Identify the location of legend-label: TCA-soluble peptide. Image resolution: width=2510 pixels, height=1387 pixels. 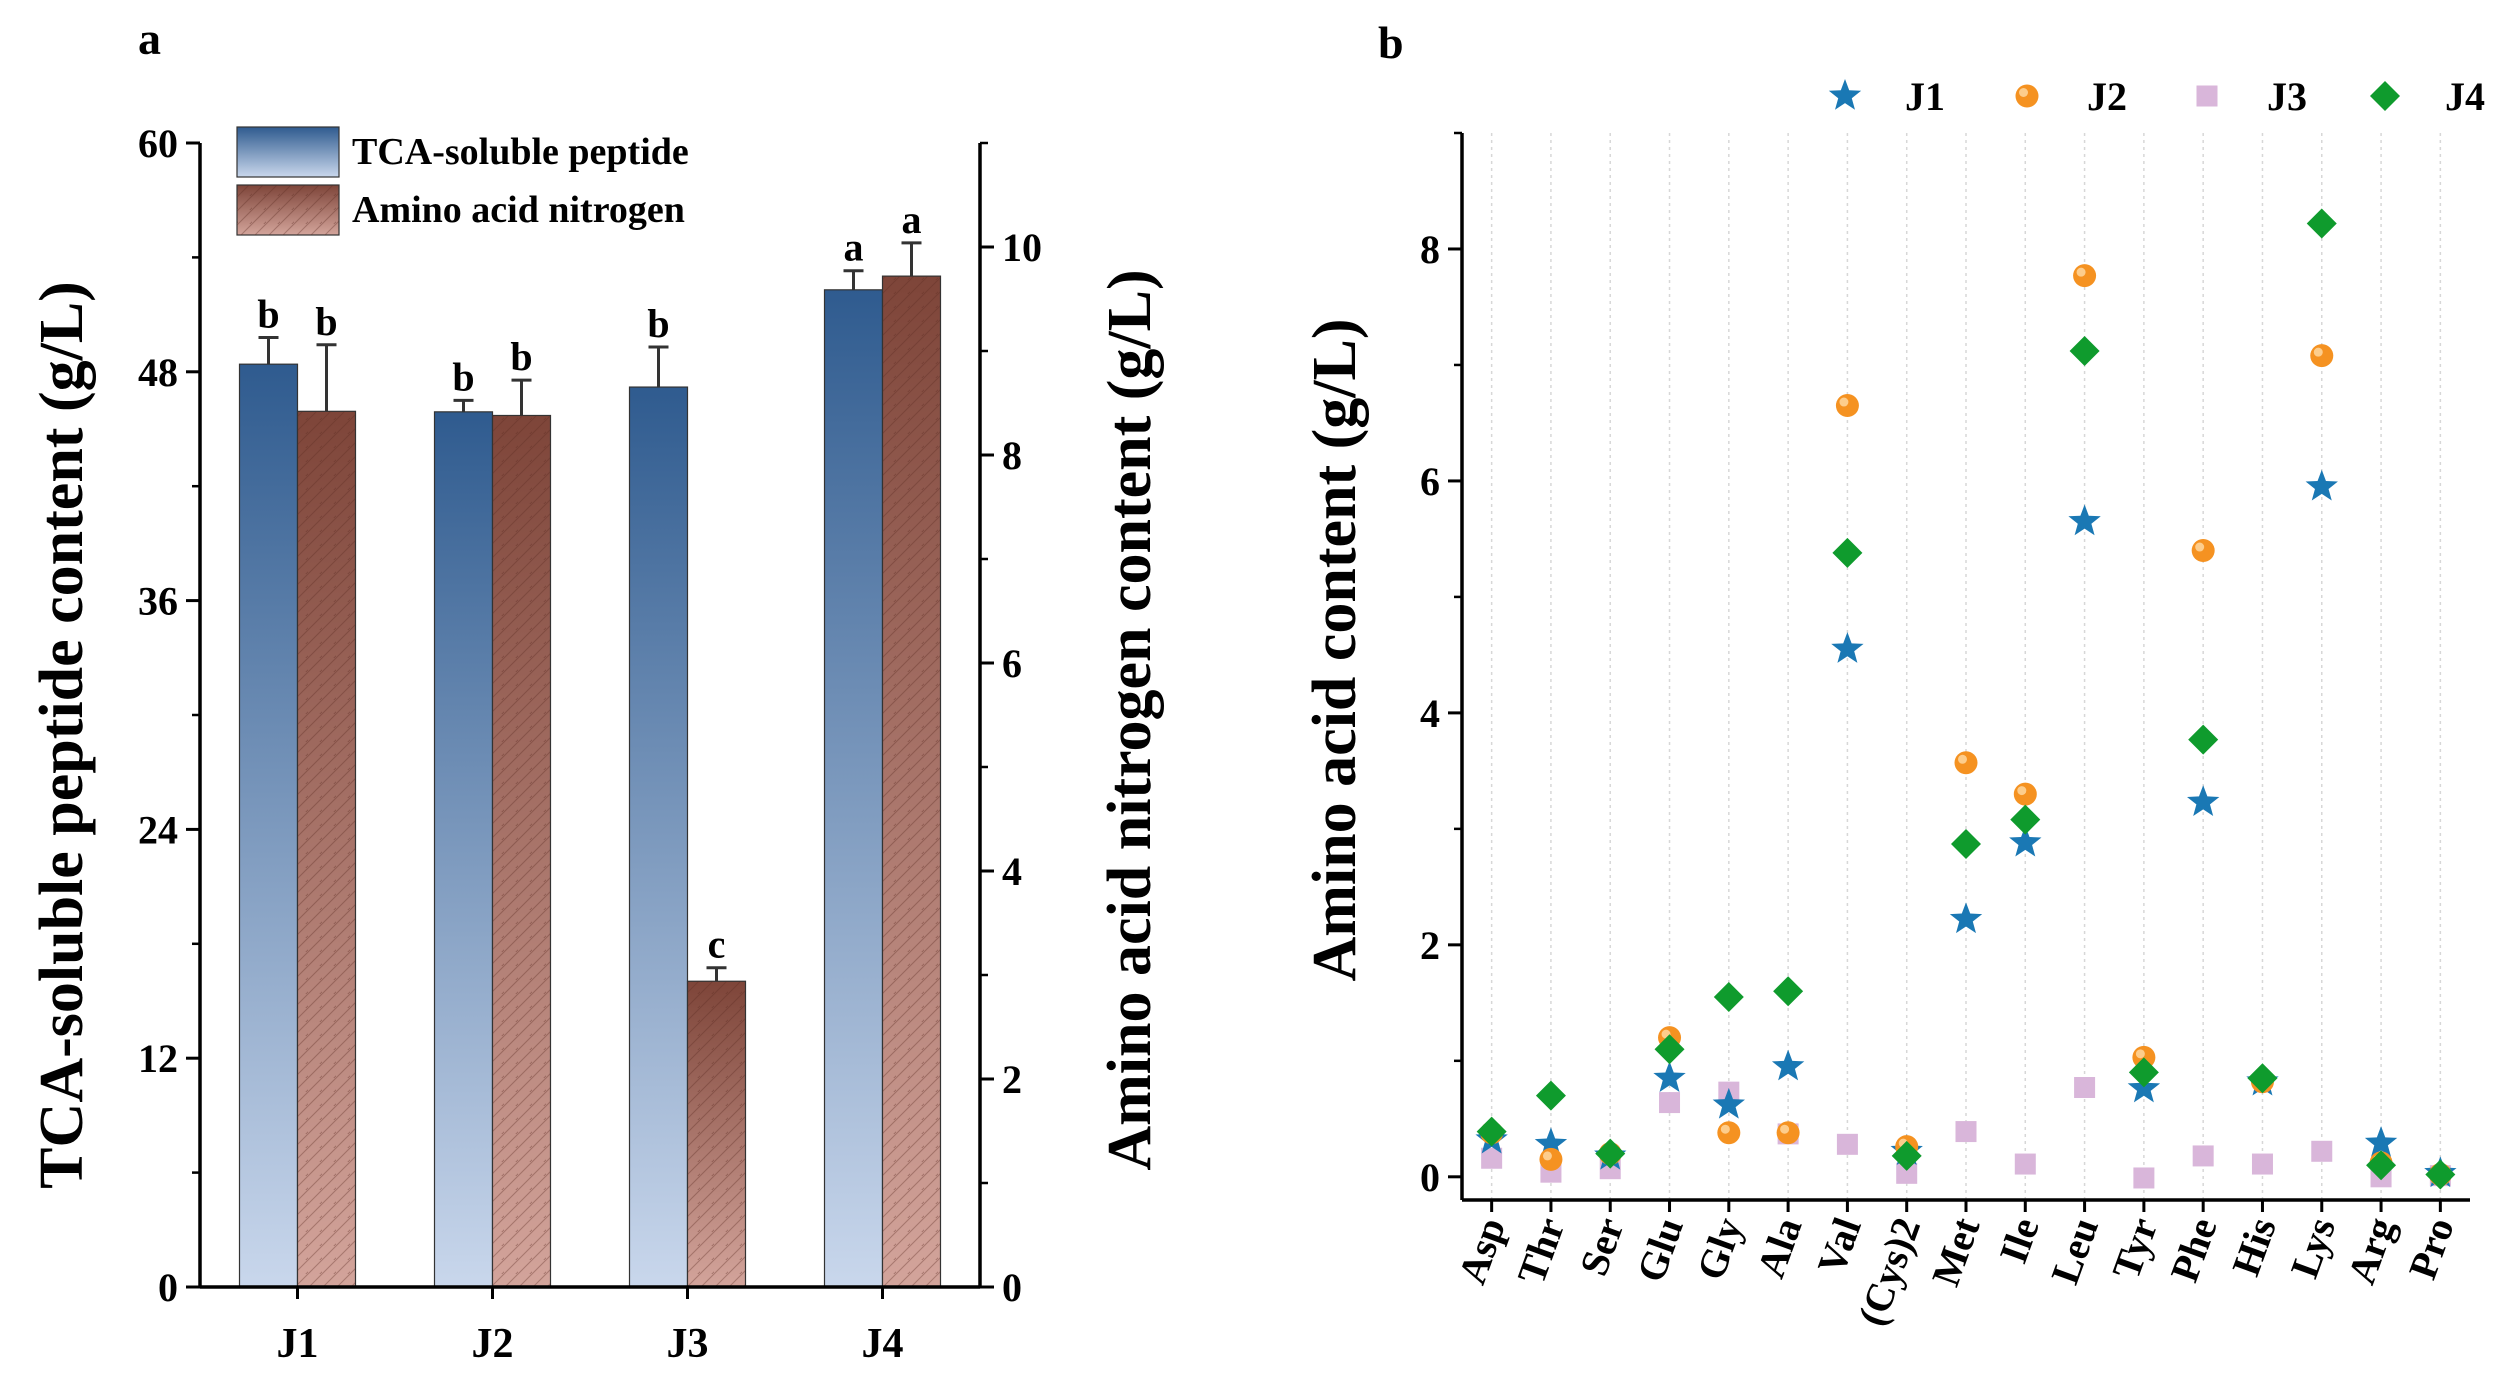
(520, 152).